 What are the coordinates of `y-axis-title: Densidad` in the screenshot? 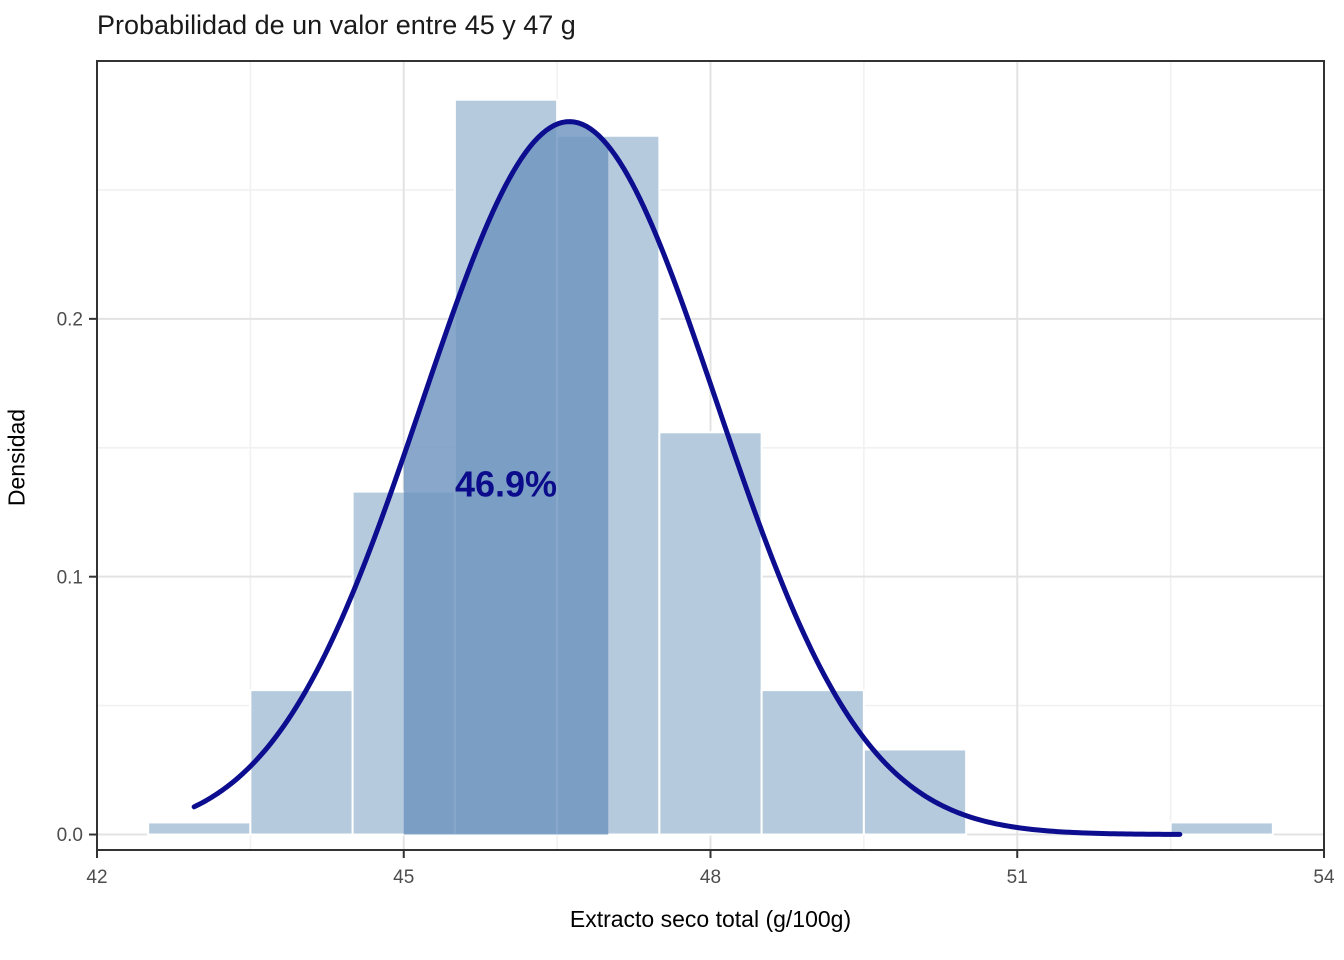 It's located at (16, 457).